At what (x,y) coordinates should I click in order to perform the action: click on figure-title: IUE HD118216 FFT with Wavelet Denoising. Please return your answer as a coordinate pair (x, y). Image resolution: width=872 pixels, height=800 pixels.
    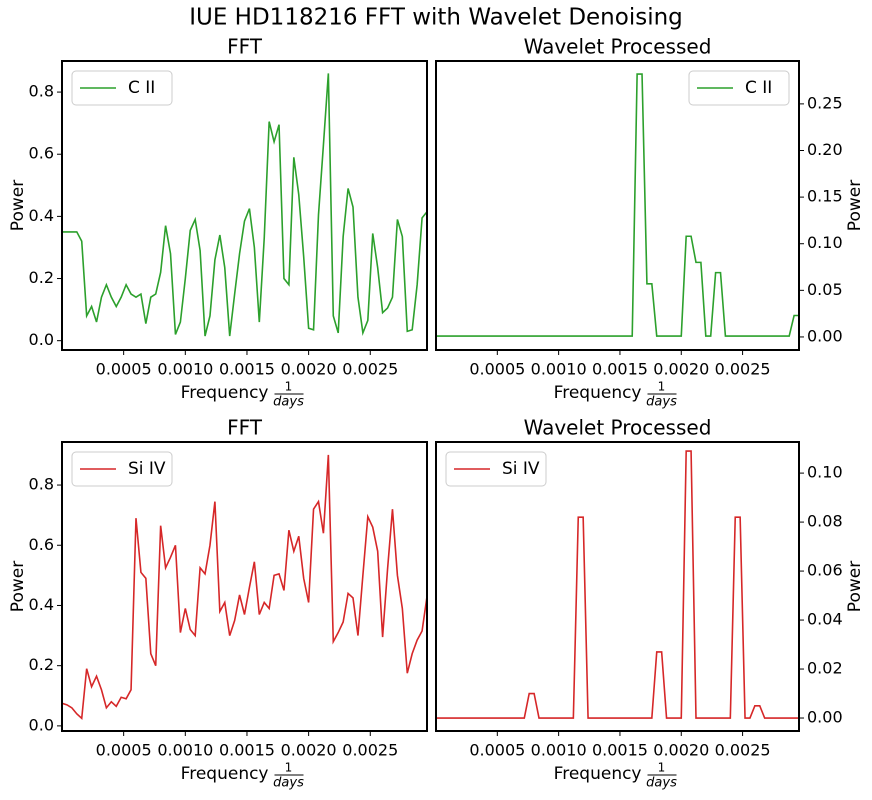
    Looking at the image, I should click on (436, 18).